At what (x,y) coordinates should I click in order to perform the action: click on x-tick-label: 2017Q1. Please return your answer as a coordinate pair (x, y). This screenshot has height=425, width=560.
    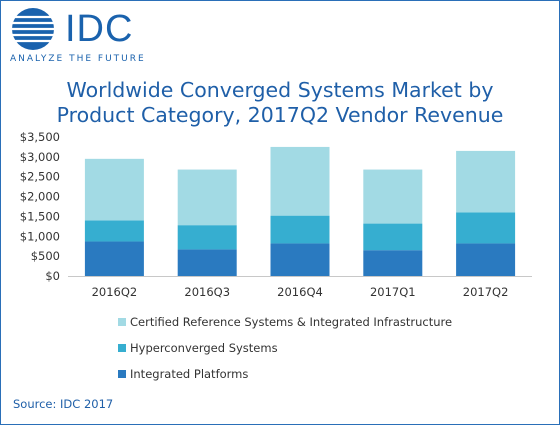
    Looking at the image, I should click on (393, 292).